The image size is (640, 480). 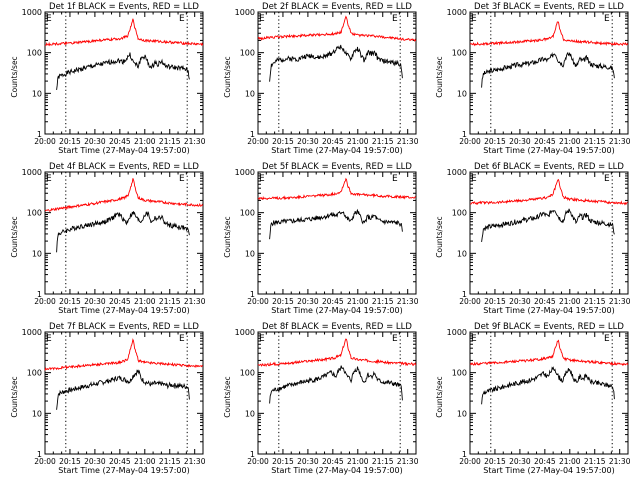 What do you see at coordinates (549, 327) in the screenshot?
I see `panel-title: Det 9f BLACK = Events, RED = LLD` at bounding box center [549, 327].